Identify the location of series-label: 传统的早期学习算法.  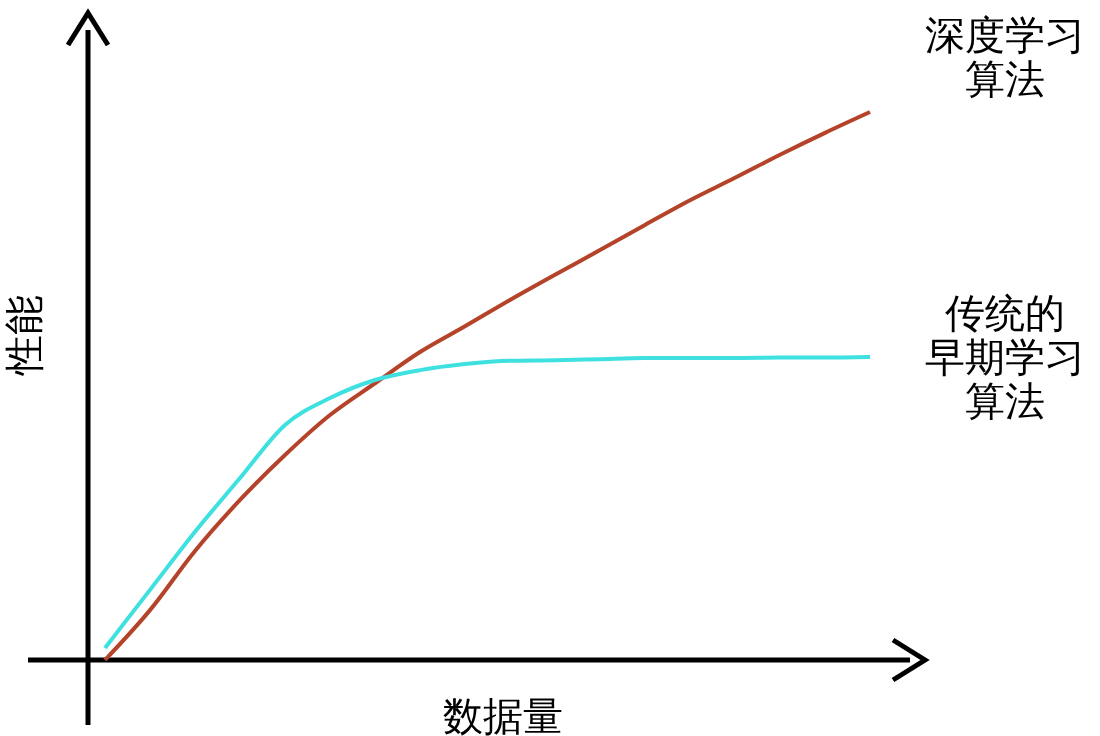
(1005, 356).